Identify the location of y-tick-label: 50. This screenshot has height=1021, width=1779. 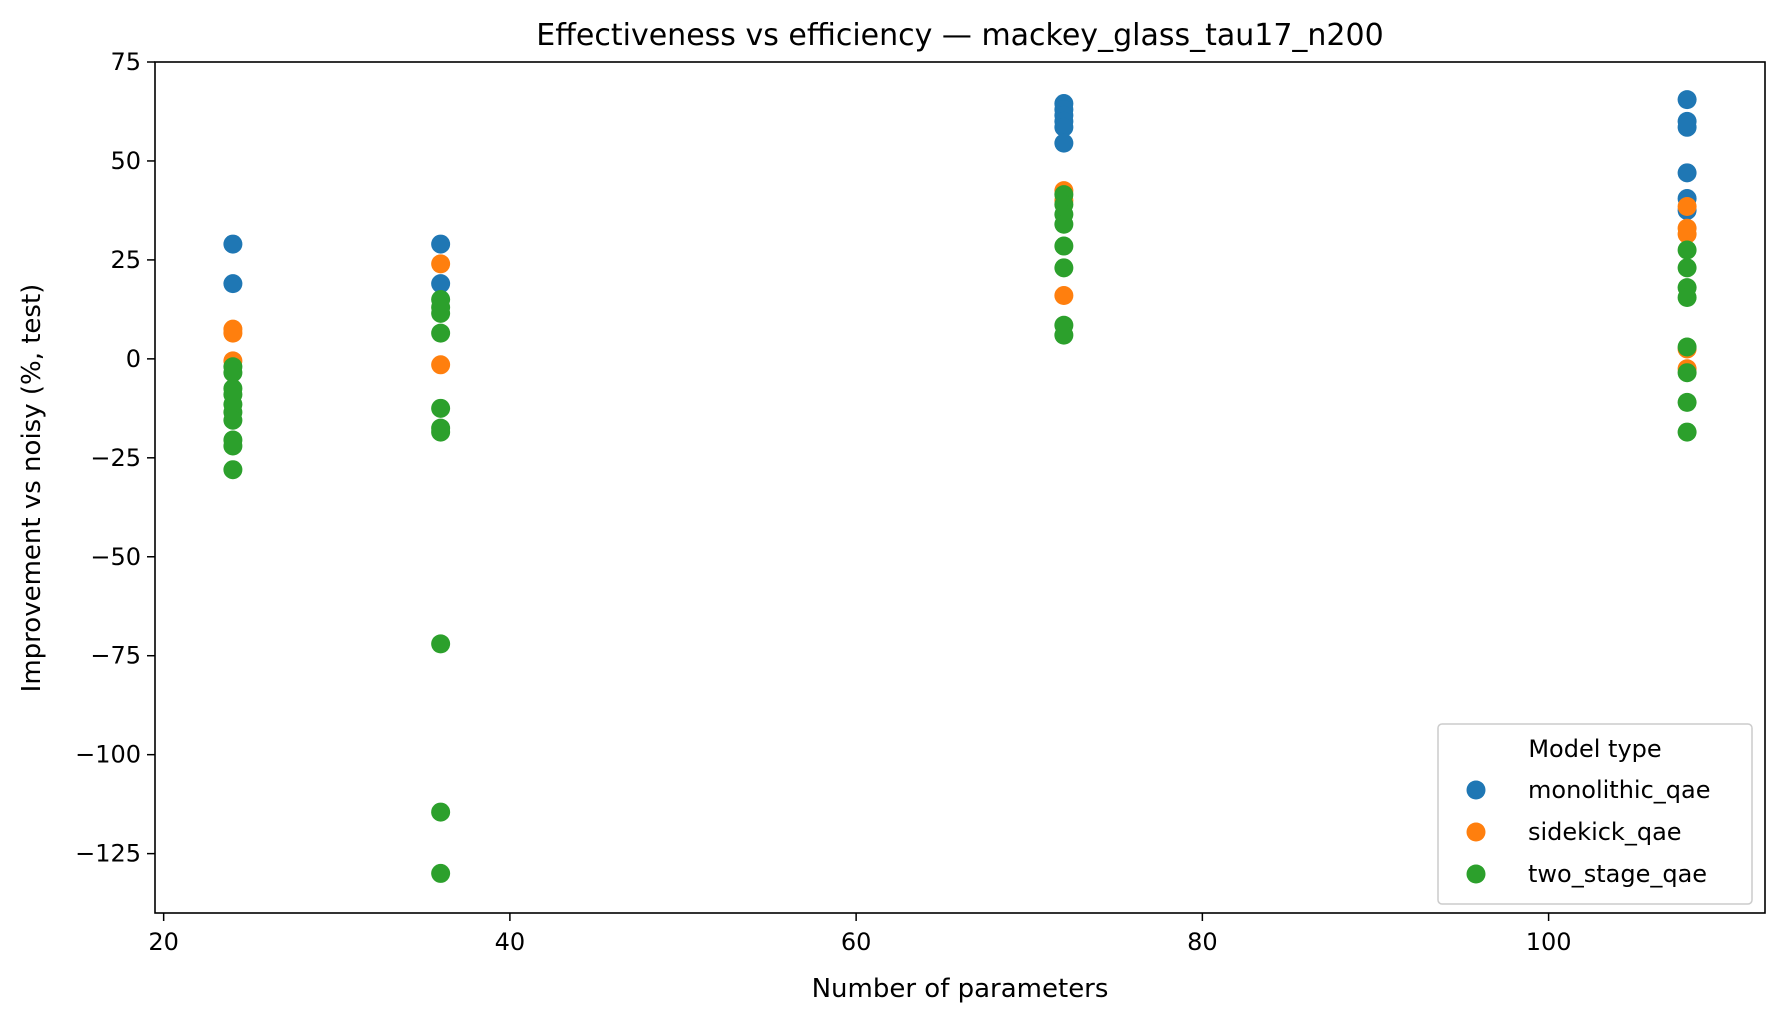
(125, 161).